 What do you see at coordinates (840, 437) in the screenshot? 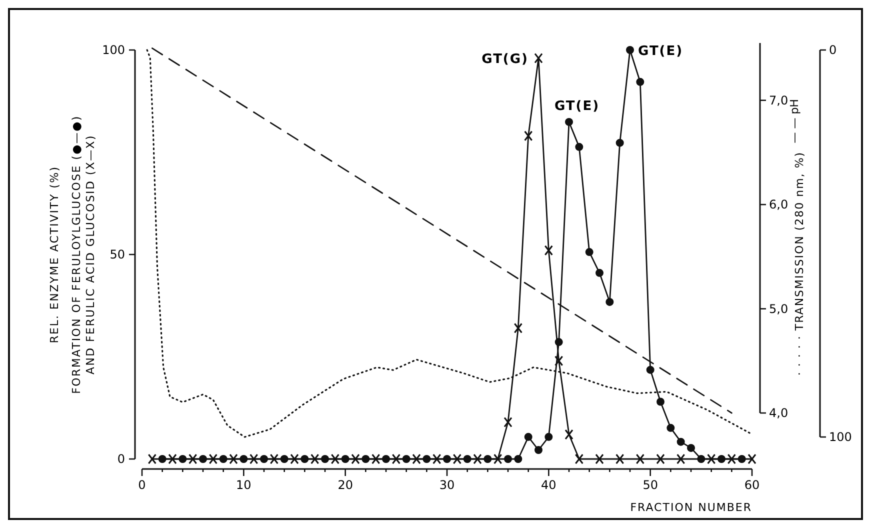
I see `y3-tick-label: 100` at bounding box center [840, 437].